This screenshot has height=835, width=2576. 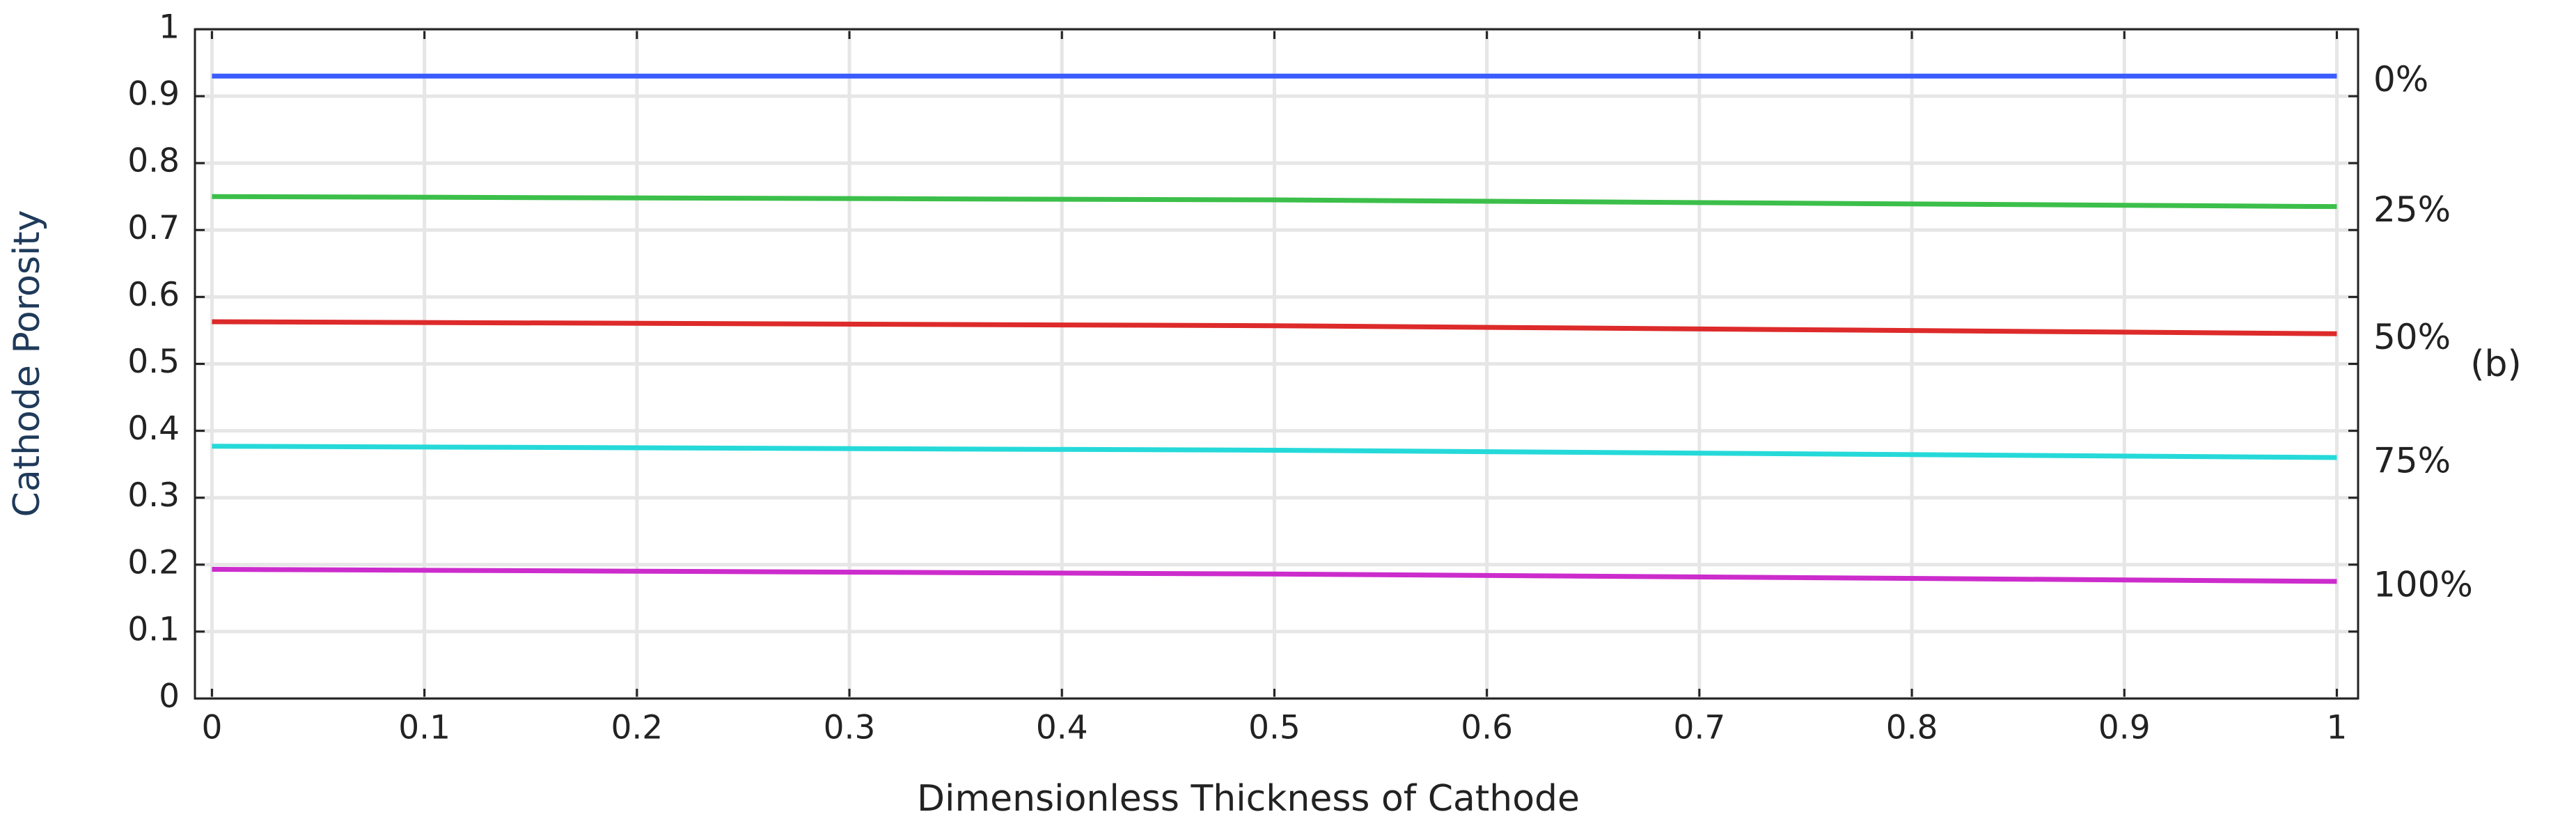 What do you see at coordinates (27, 363) in the screenshot?
I see `y-axis-label: Cathode Porosity` at bounding box center [27, 363].